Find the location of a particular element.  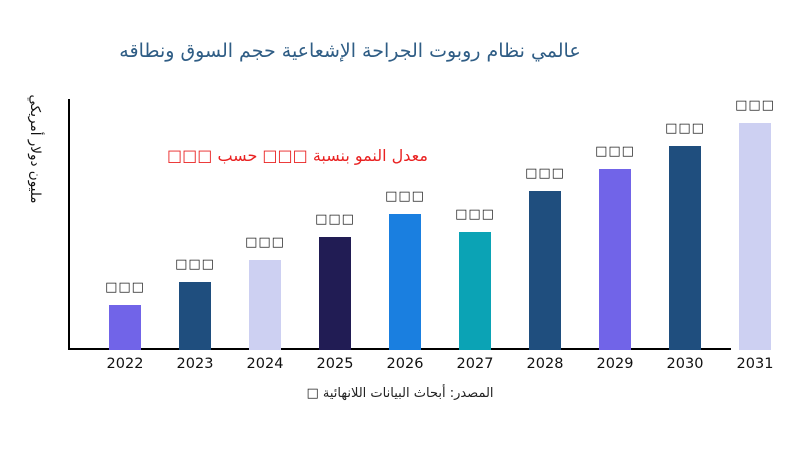

x-tick-2026: 2026 is located at coordinates (405, 364).